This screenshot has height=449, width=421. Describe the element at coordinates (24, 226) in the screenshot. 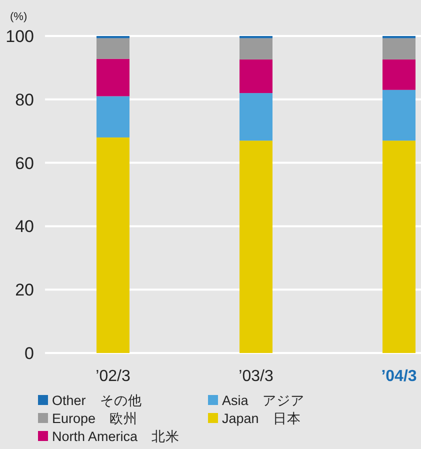

I see `y-tick-label: 40` at that location.